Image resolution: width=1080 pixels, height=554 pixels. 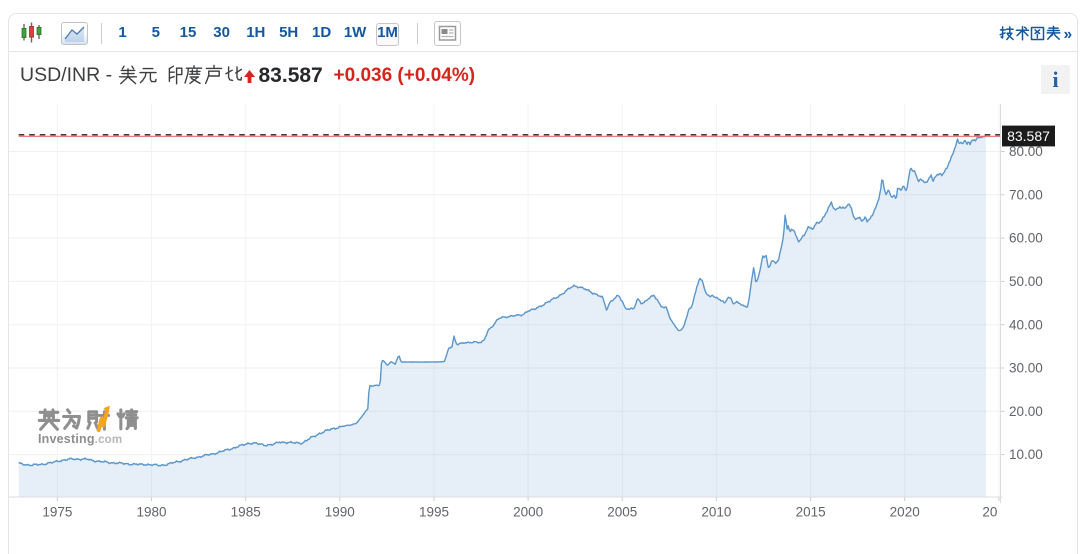 What do you see at coordinates (622, 512) in the screenshot?
I see `svg-text: 2005` at bounding box center [622, 512].